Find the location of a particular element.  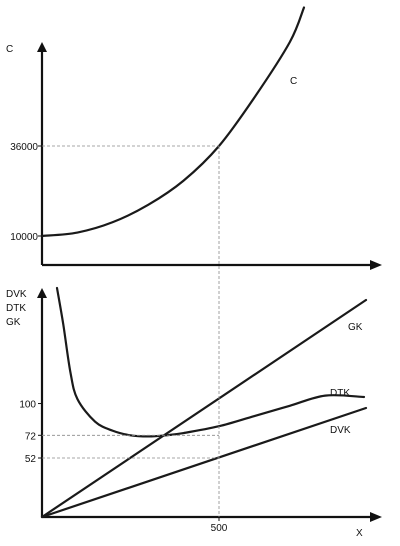

bottom-y-axis-label-line-1: DVK is located at coordinates (16, 294).